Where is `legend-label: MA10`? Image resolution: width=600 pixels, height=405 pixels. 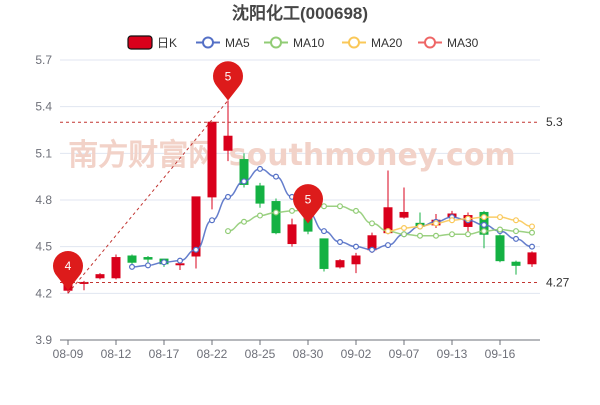
legend-label: MA10 is located at coordinates (309, 43).